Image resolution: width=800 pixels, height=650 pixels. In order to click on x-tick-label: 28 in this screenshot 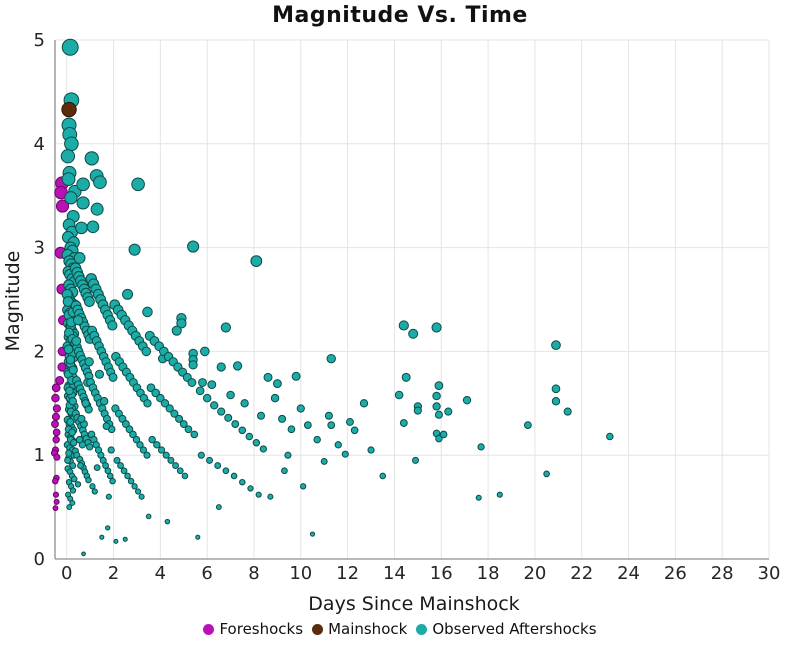, I will do `click(722, 573)`.